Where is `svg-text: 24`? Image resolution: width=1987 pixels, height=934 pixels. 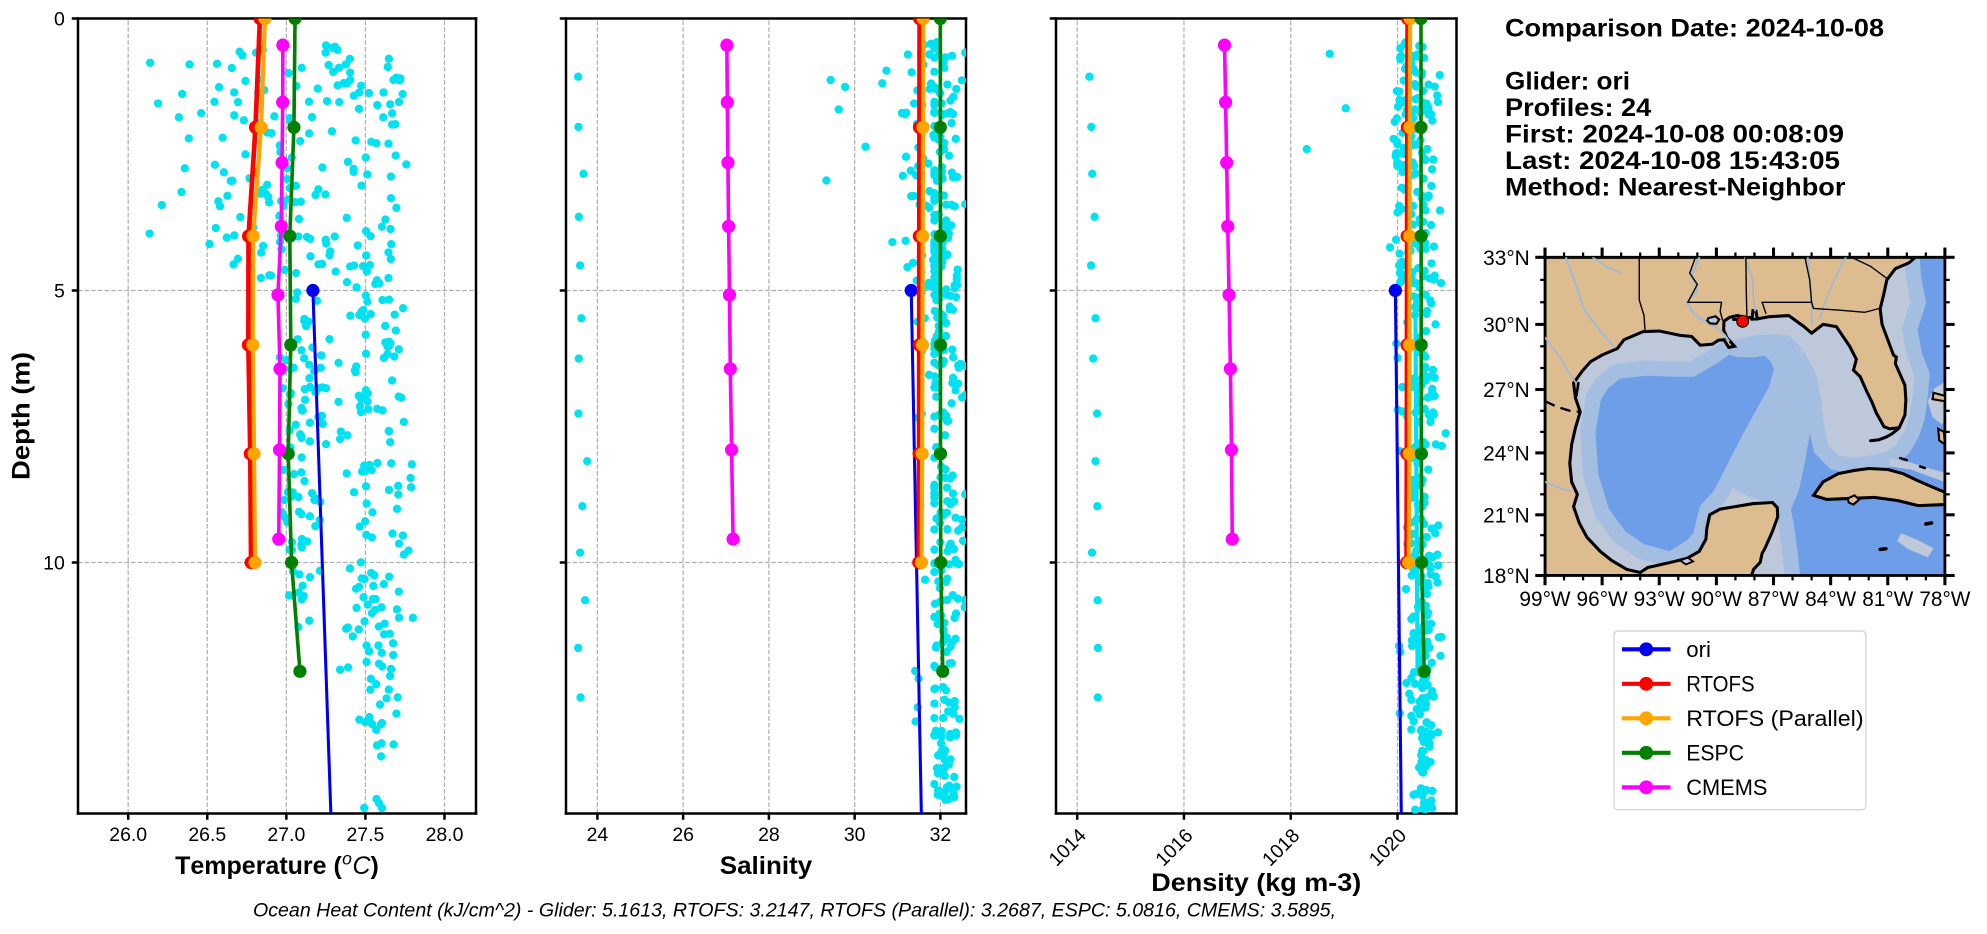
svg-text: 24 is located at coordinates (598, 835).